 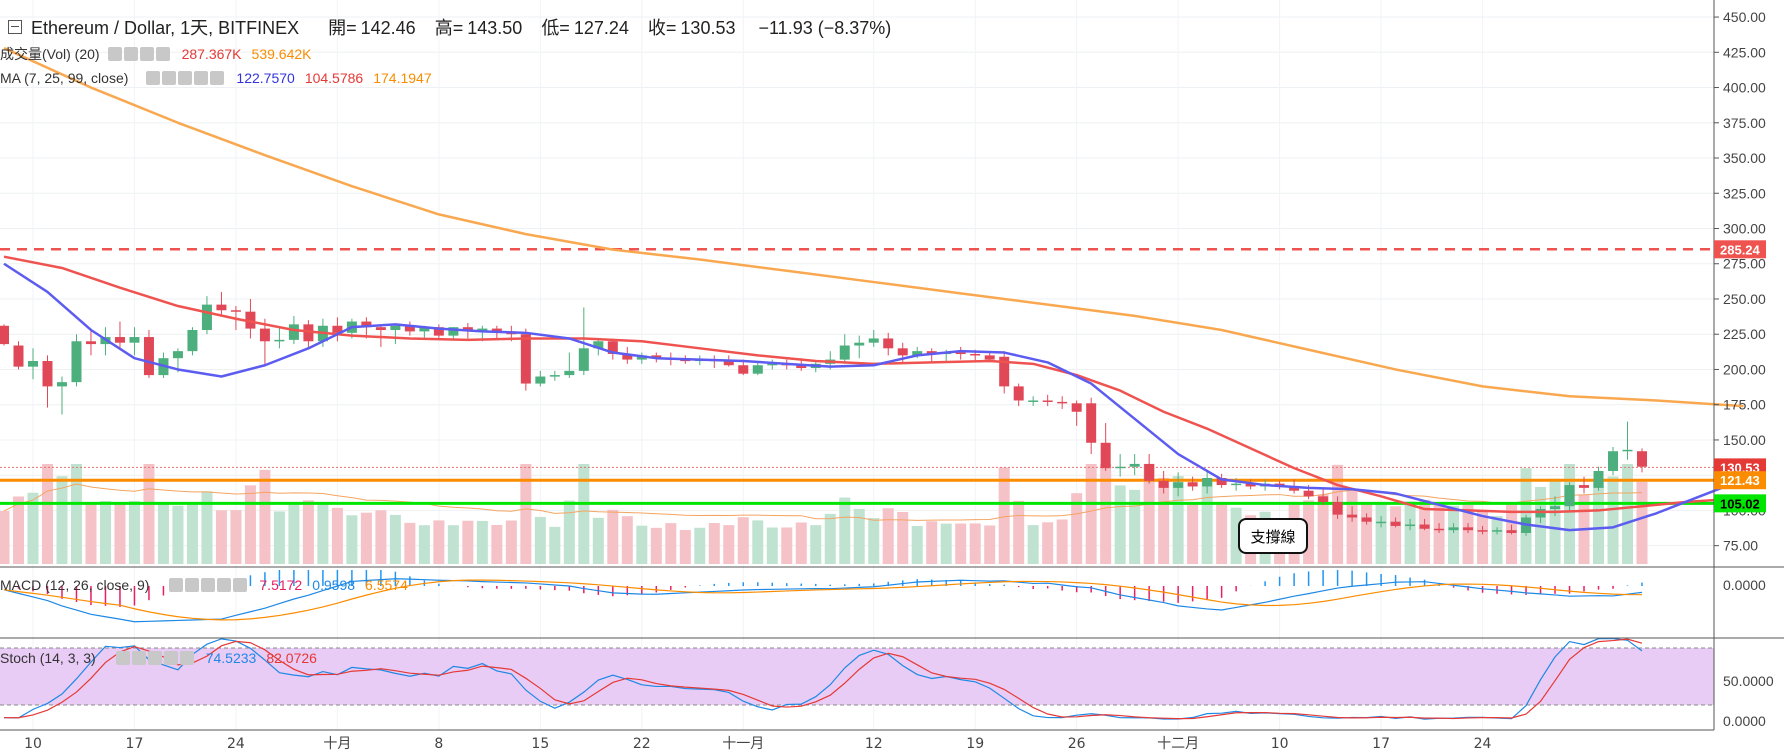 I want to click on price-label: 285.24, so click(x=1740, y=249).